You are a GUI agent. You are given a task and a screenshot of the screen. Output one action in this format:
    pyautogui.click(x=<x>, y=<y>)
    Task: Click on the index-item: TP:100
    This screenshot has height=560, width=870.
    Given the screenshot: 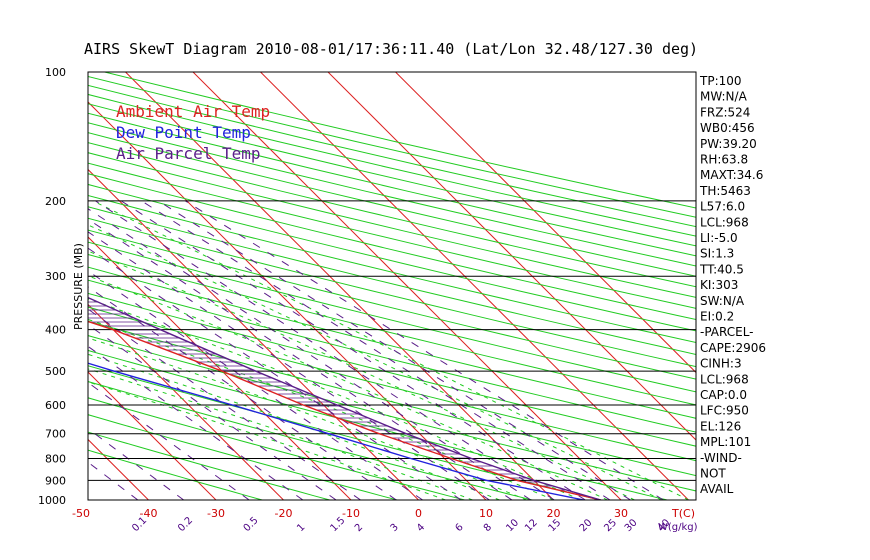 What is the action you would take?
    pyautogui.click(x=720, y=81)
    